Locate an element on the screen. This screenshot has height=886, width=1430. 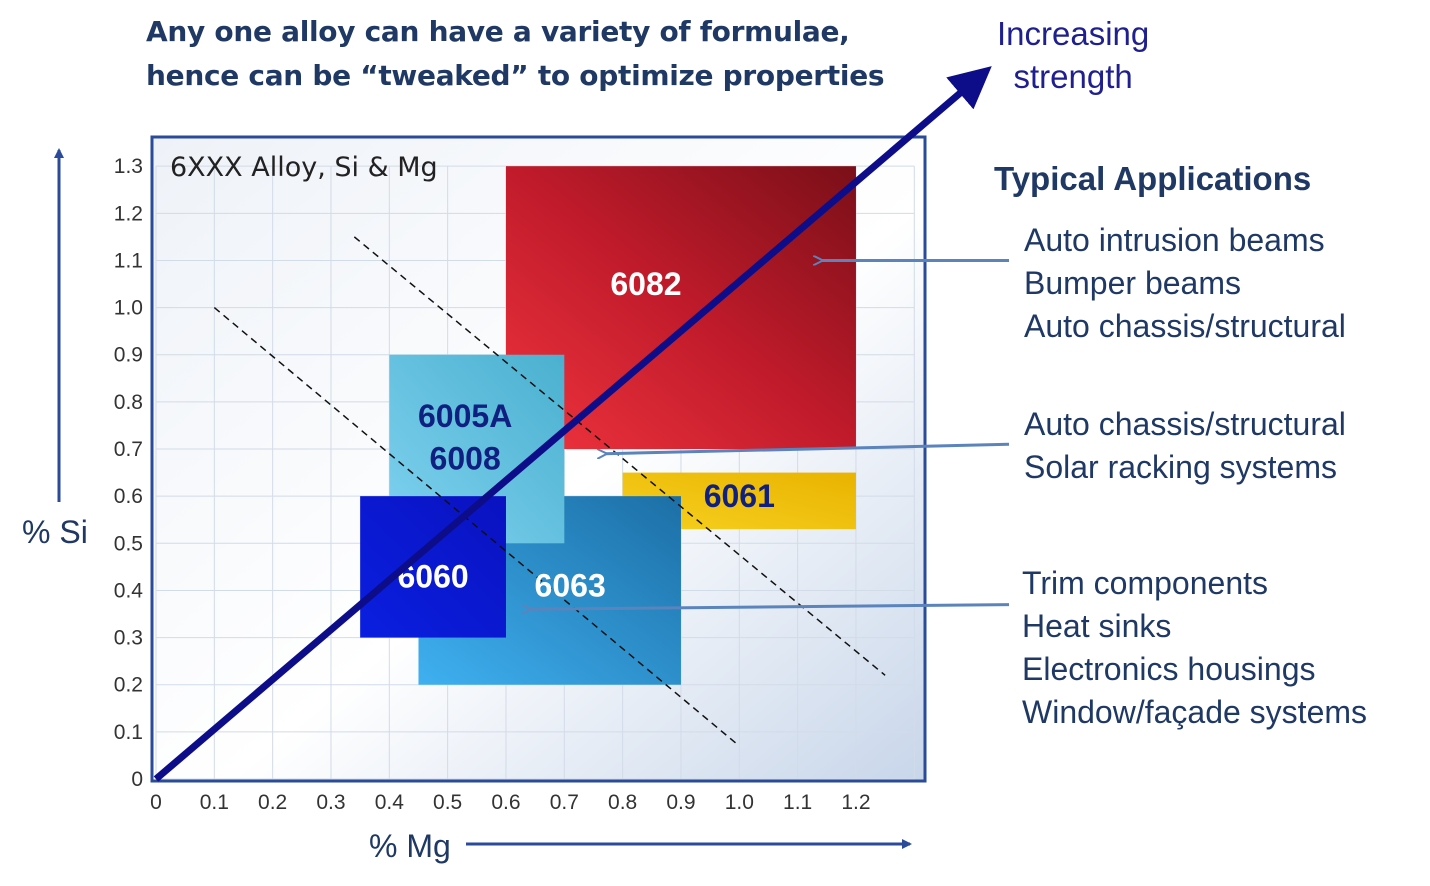
y-tick-label: 0.4 is located at coordinates (129, 590).